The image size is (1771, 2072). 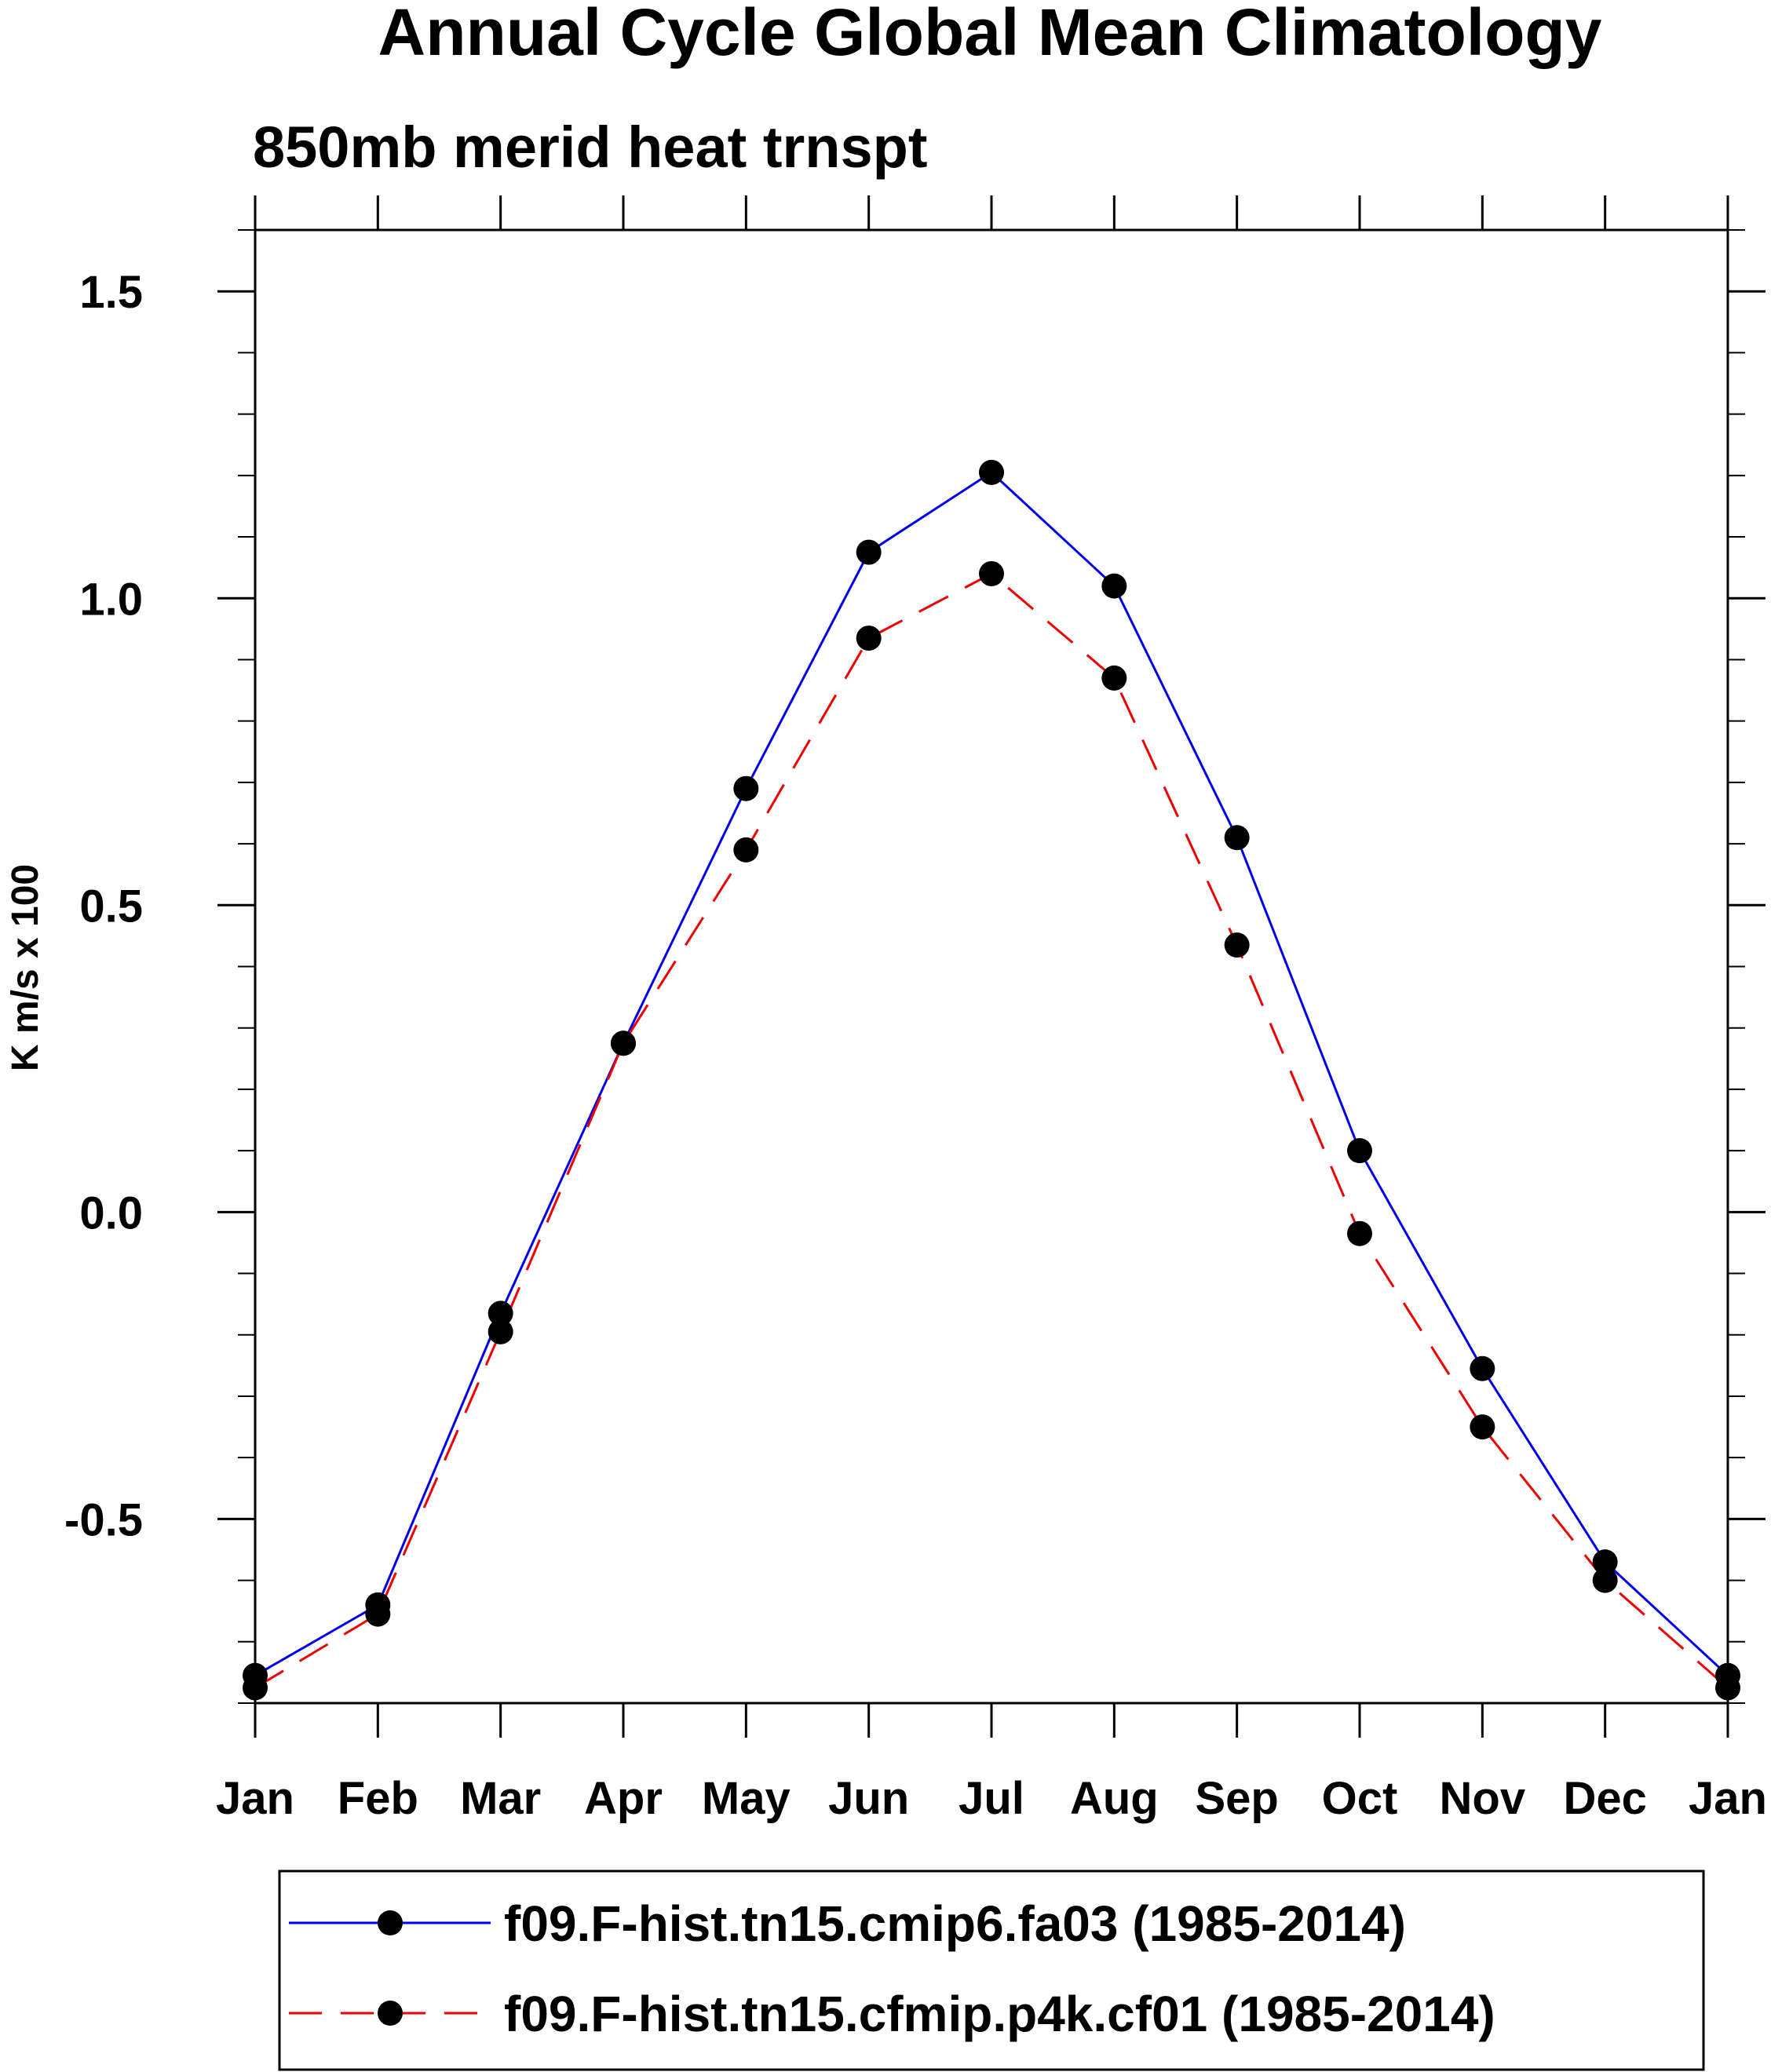 I want to click on x-tick-labels: Jan Feb Mar Apr May Jun Jul Aug Sep Oct Nov Dec Jan, so click(x=991, y=1798).